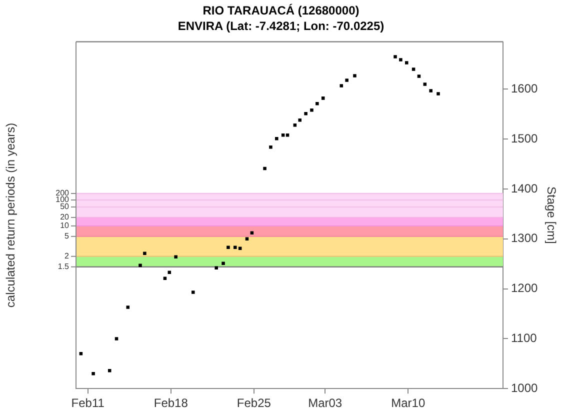  Describe the element at coordinates (524, 188) in the screenshot. I see `y-tick-label: 1400` at that location.